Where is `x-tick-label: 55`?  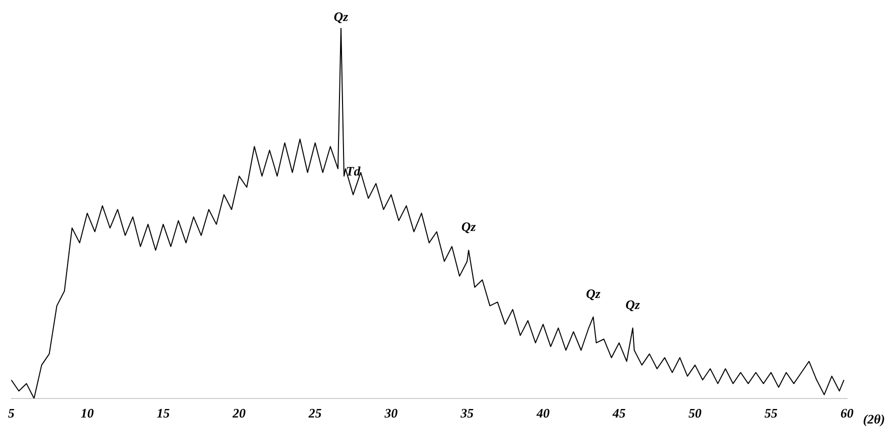
x-tick-label: 55 is located at coordinates (771, 413).